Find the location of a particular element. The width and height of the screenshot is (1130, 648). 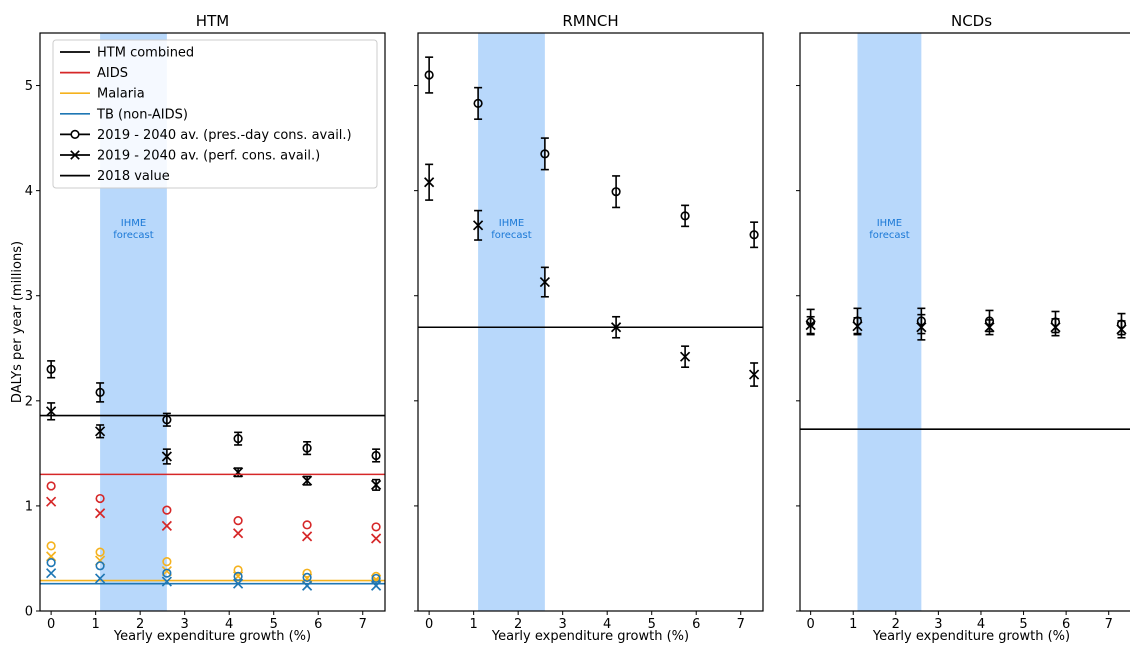

y-axis-label: DALYs per year (millions) is located at coordinates (17, 322).